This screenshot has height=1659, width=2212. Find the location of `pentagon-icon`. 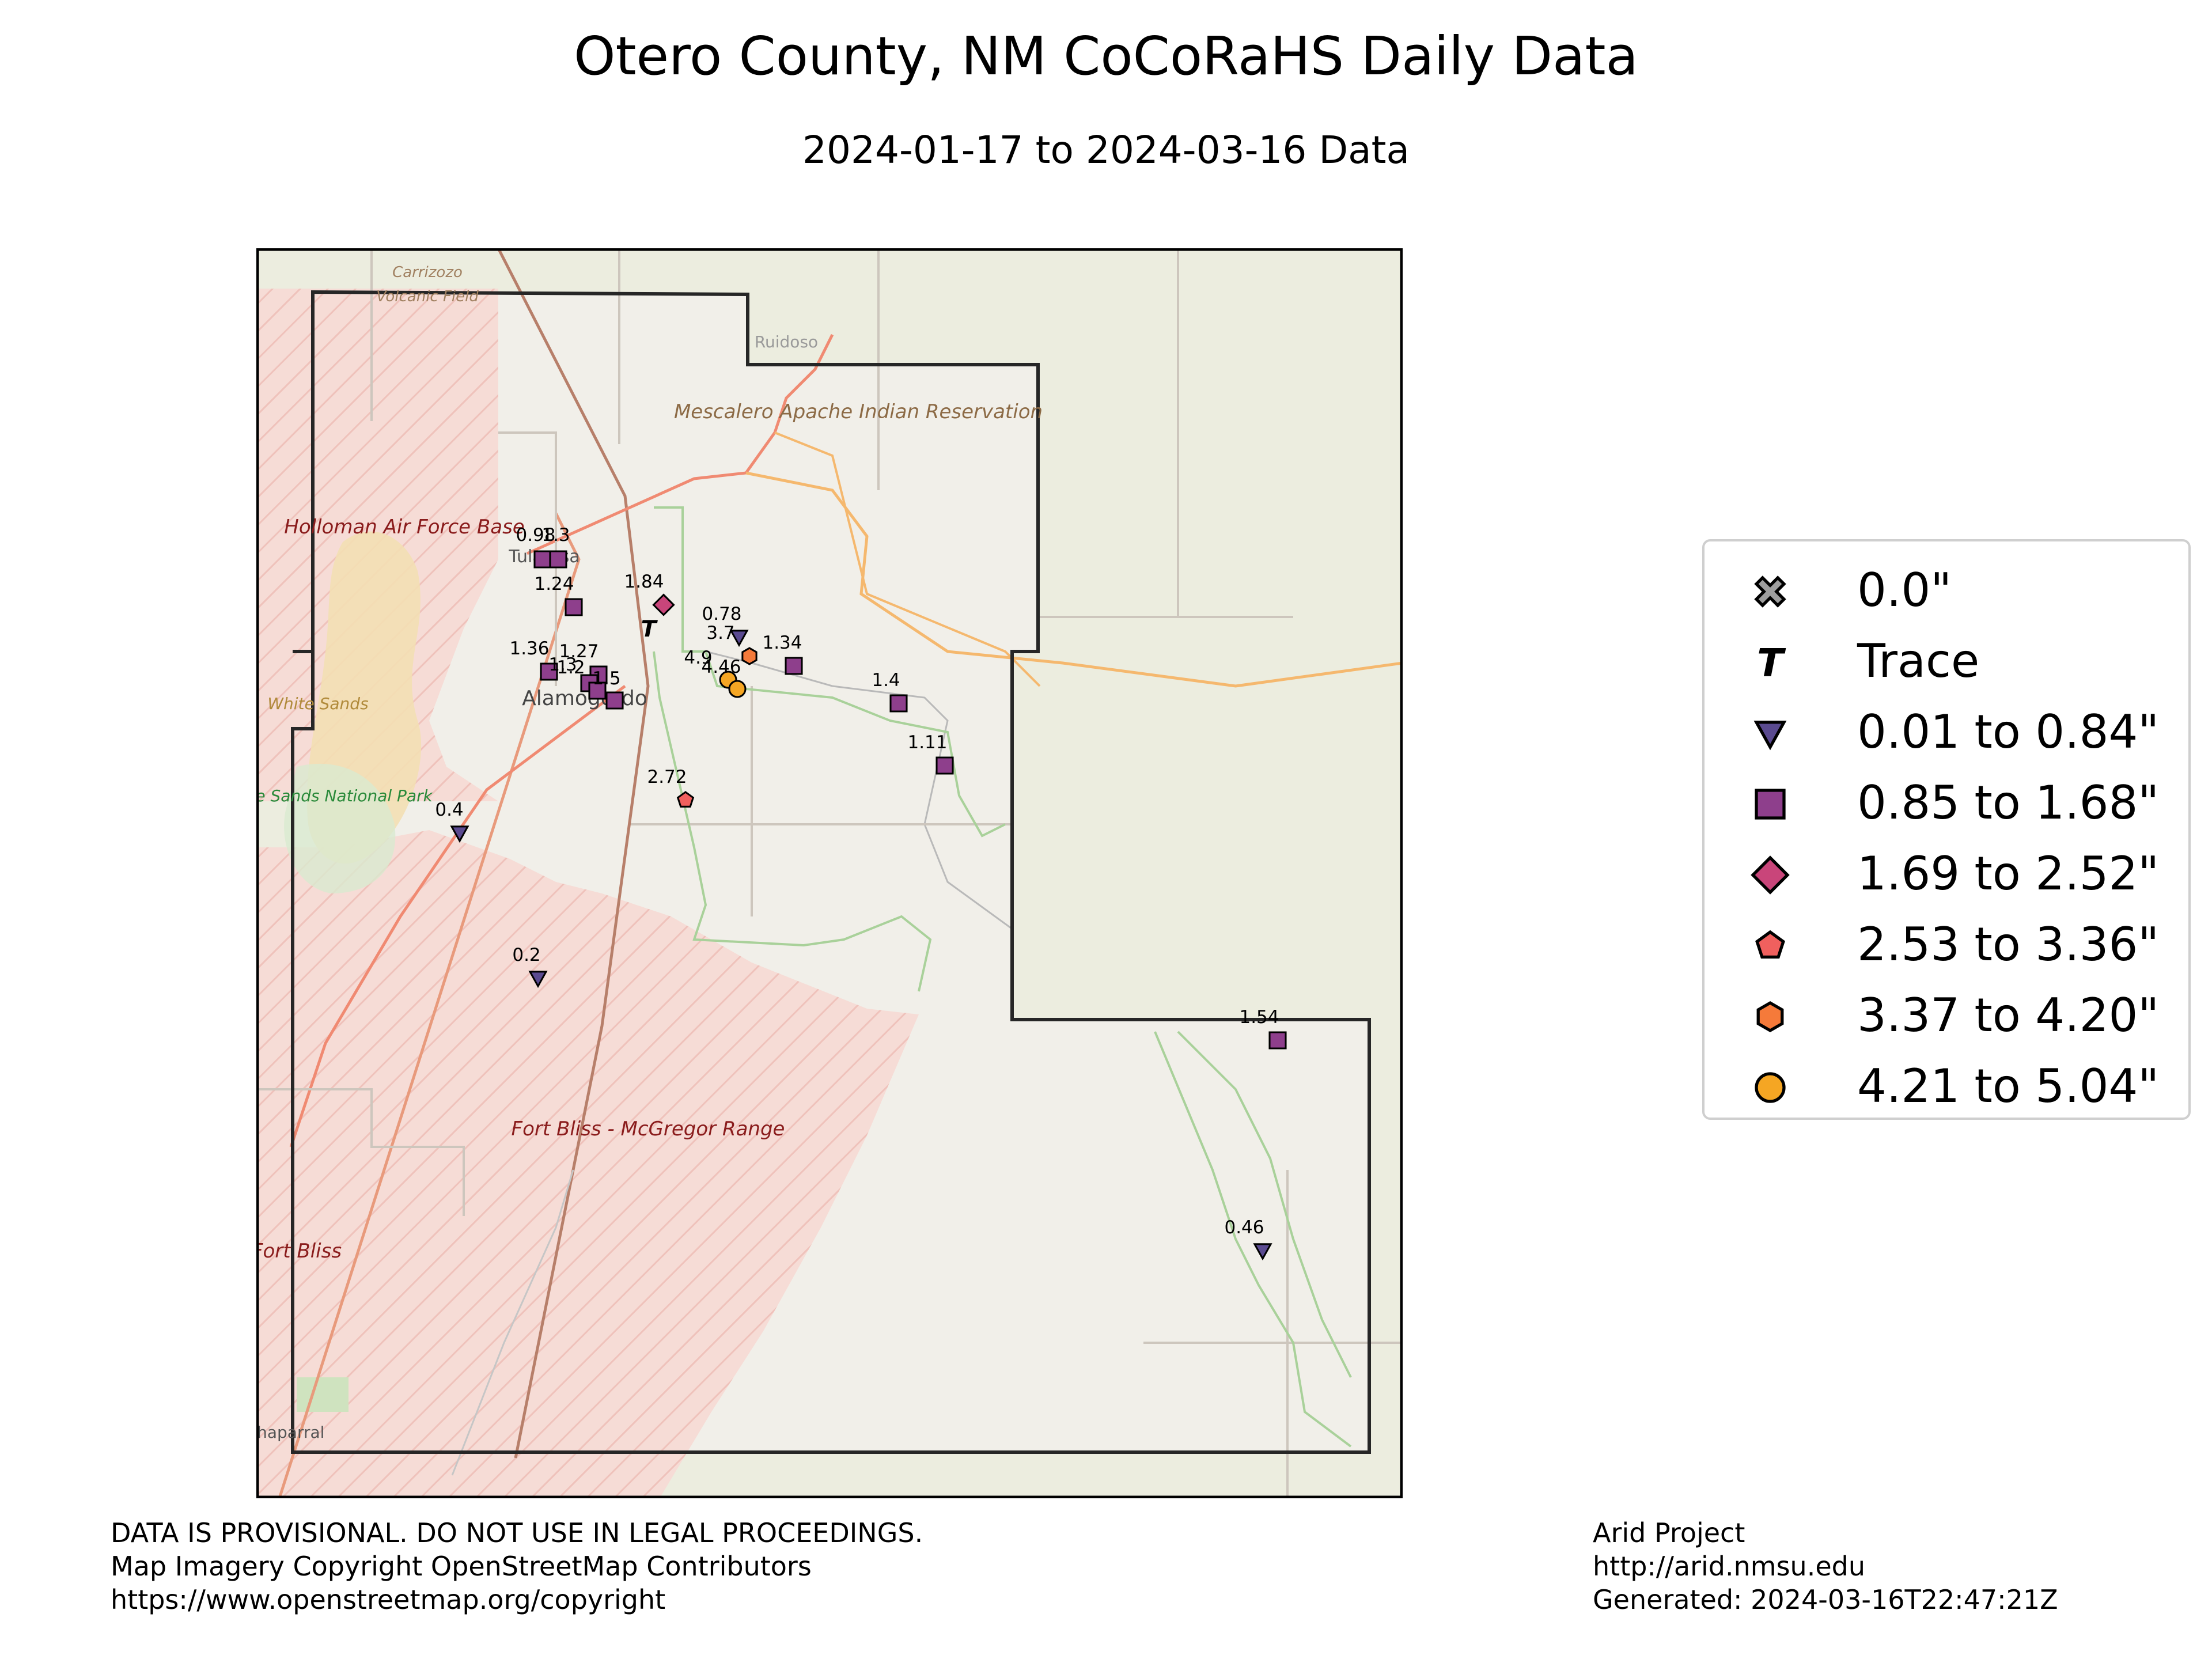

pentagon-icon is located at coordinates (1770, 944).